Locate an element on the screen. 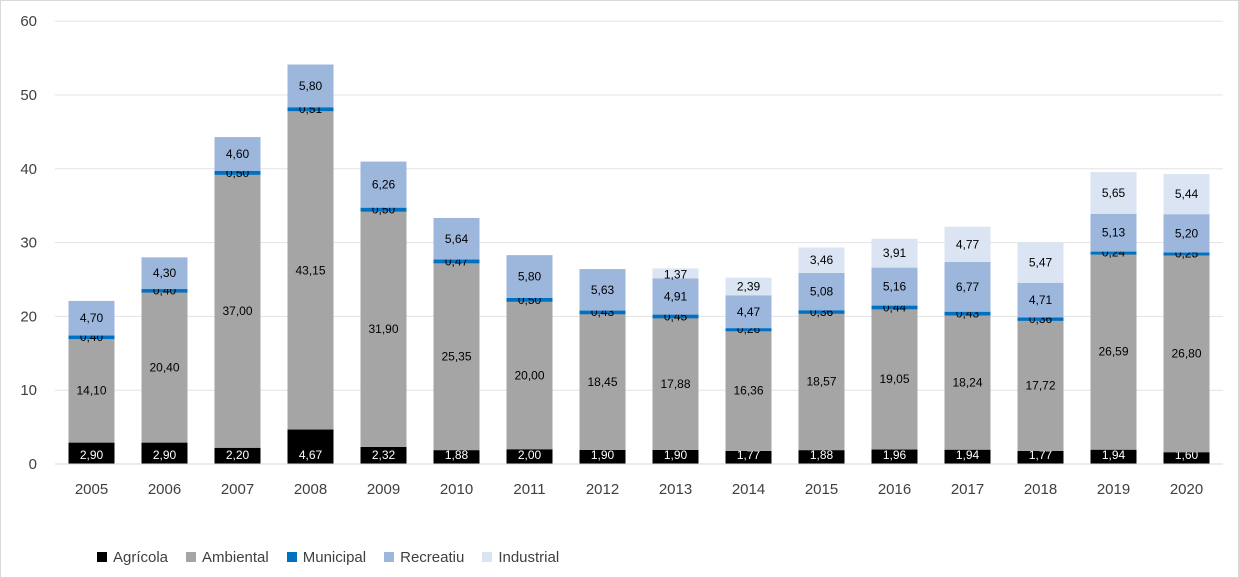  y-tick-label: 10 is located at coordinates (28, 390).